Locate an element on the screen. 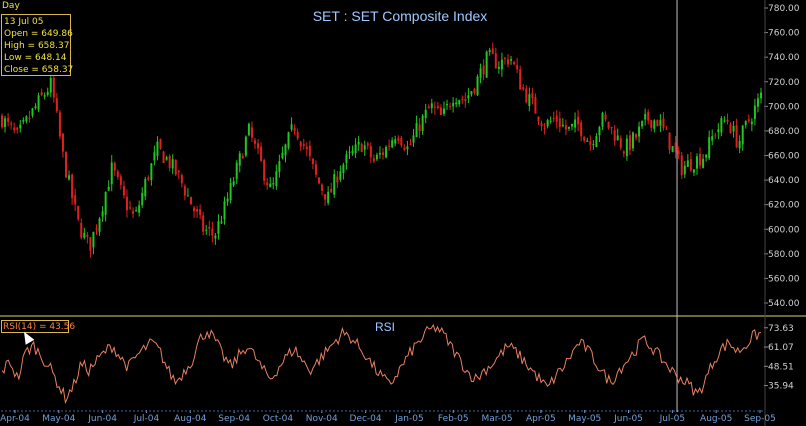 This screenshot has height=426, width=806. x-axis-tick-label: Nov-04 is located at coordinates (322, 419).